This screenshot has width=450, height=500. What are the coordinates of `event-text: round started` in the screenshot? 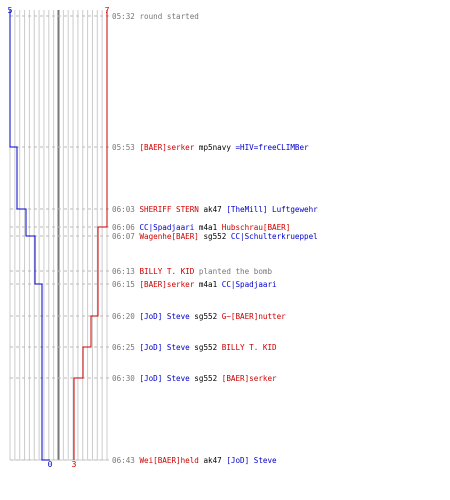 It's located at (168, 16).